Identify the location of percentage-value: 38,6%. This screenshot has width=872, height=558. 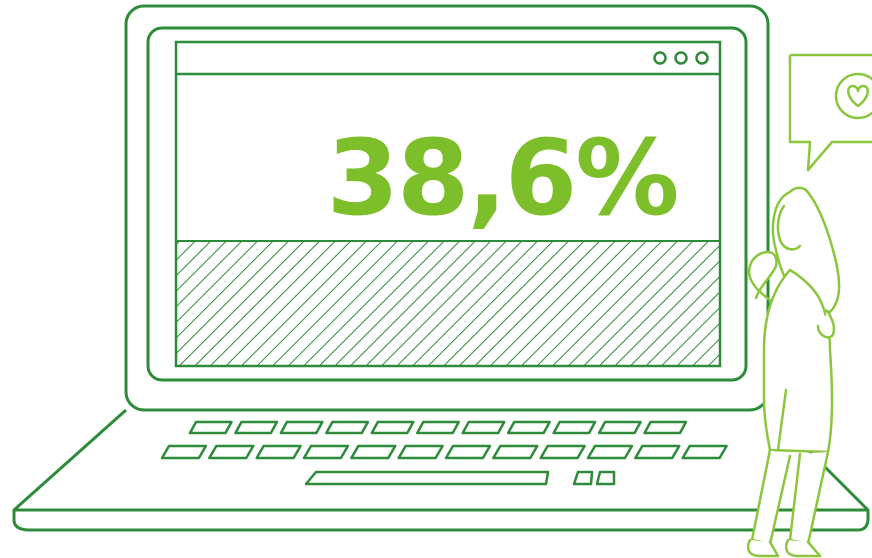
(502, 178).